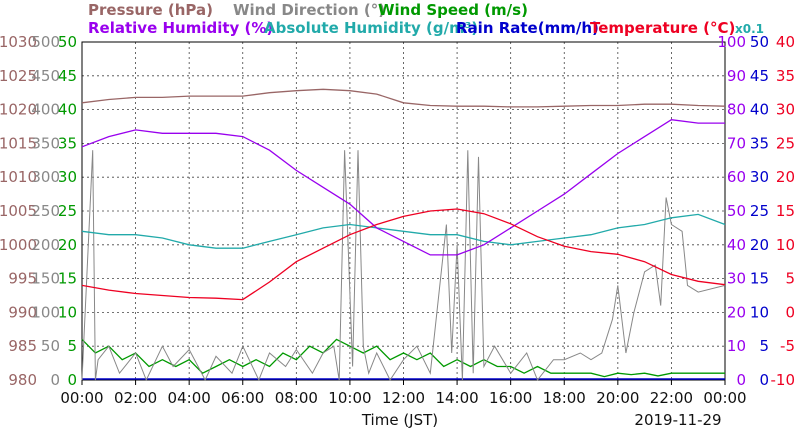  I want to click on rain-rate-tick-label: 50, so click(759, 42).